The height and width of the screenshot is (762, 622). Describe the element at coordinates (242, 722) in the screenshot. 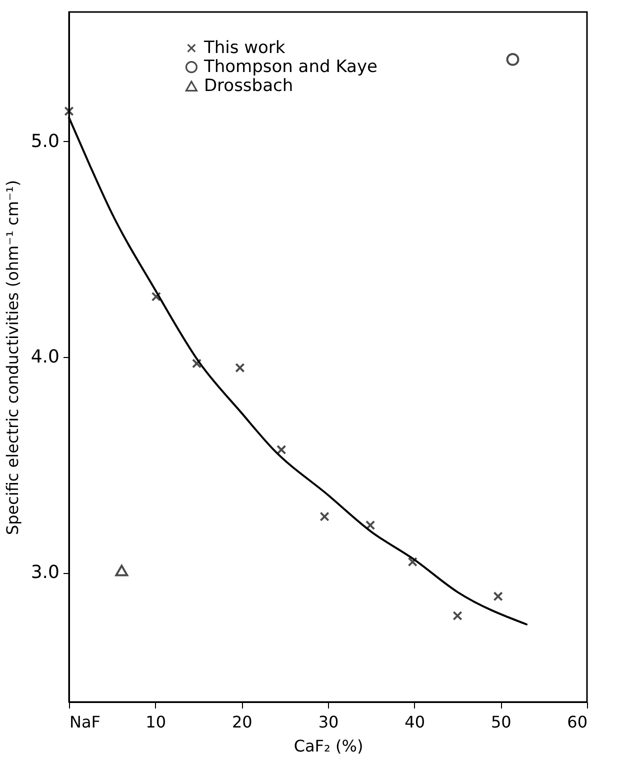

I see `x-tick-label: 20` at that location.